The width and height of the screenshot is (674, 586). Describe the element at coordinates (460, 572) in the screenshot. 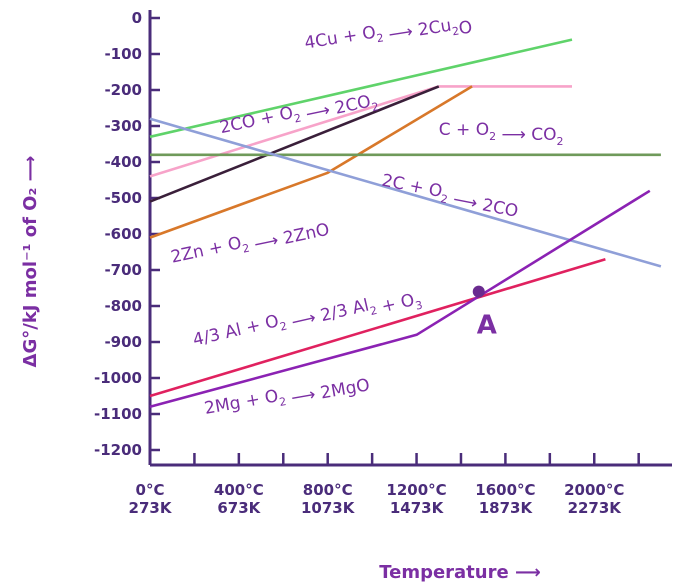

I see `x-axis-title: Temperature ⟶` at that location.